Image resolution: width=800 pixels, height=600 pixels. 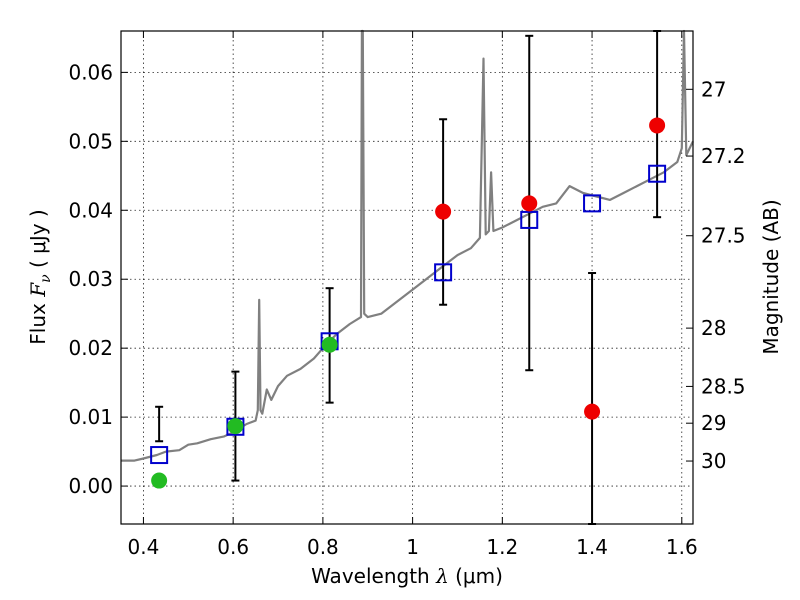 I want to click on y2-tick-label: 30, so click(x=713, y=461).